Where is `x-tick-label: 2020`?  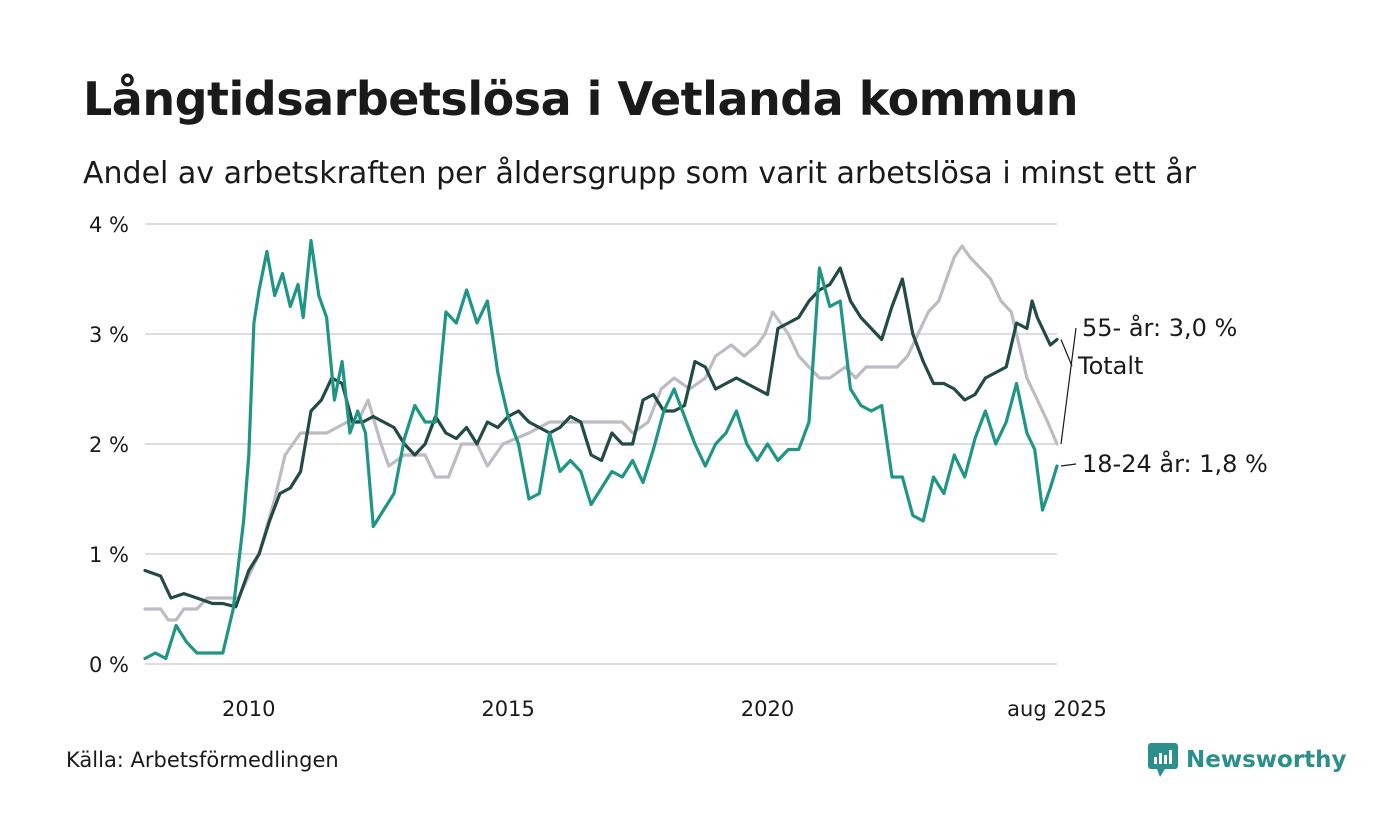 x-tick-label: 2020 is located at coordinates (767, 709).